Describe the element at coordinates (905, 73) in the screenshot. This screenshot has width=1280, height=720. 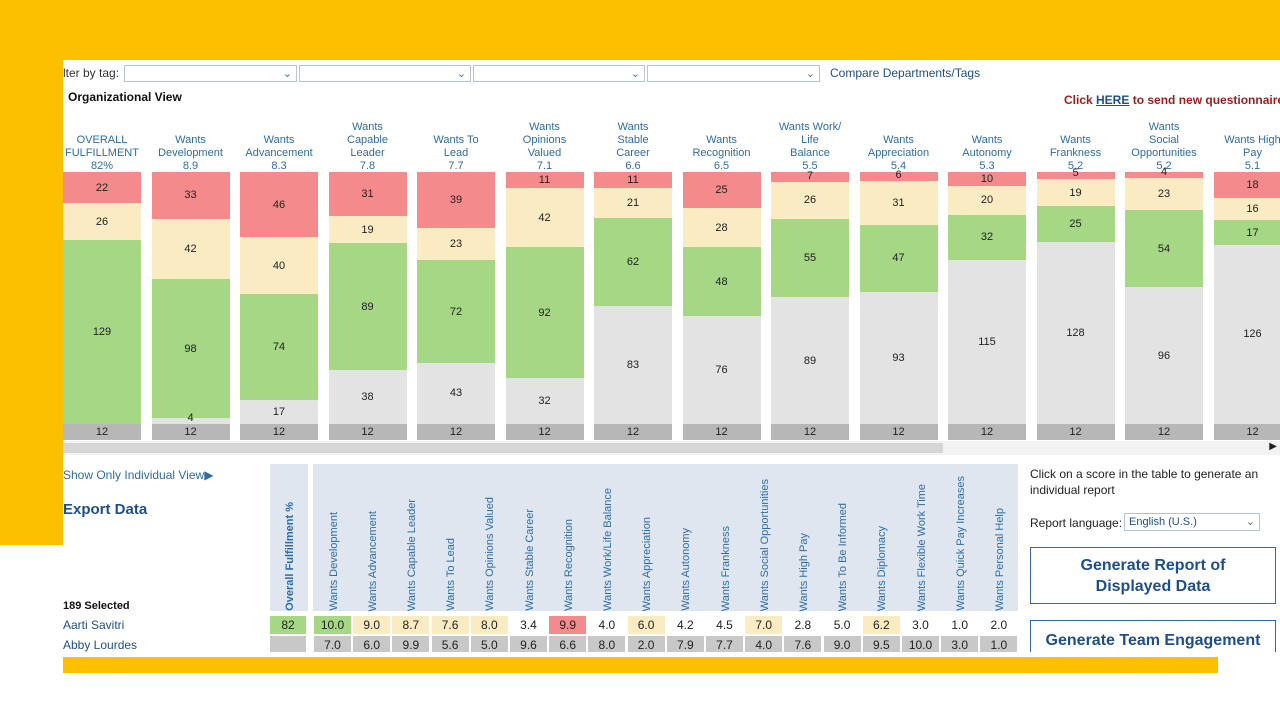
I see `compare-departments-link: Compare Departments/Tags` at that location.